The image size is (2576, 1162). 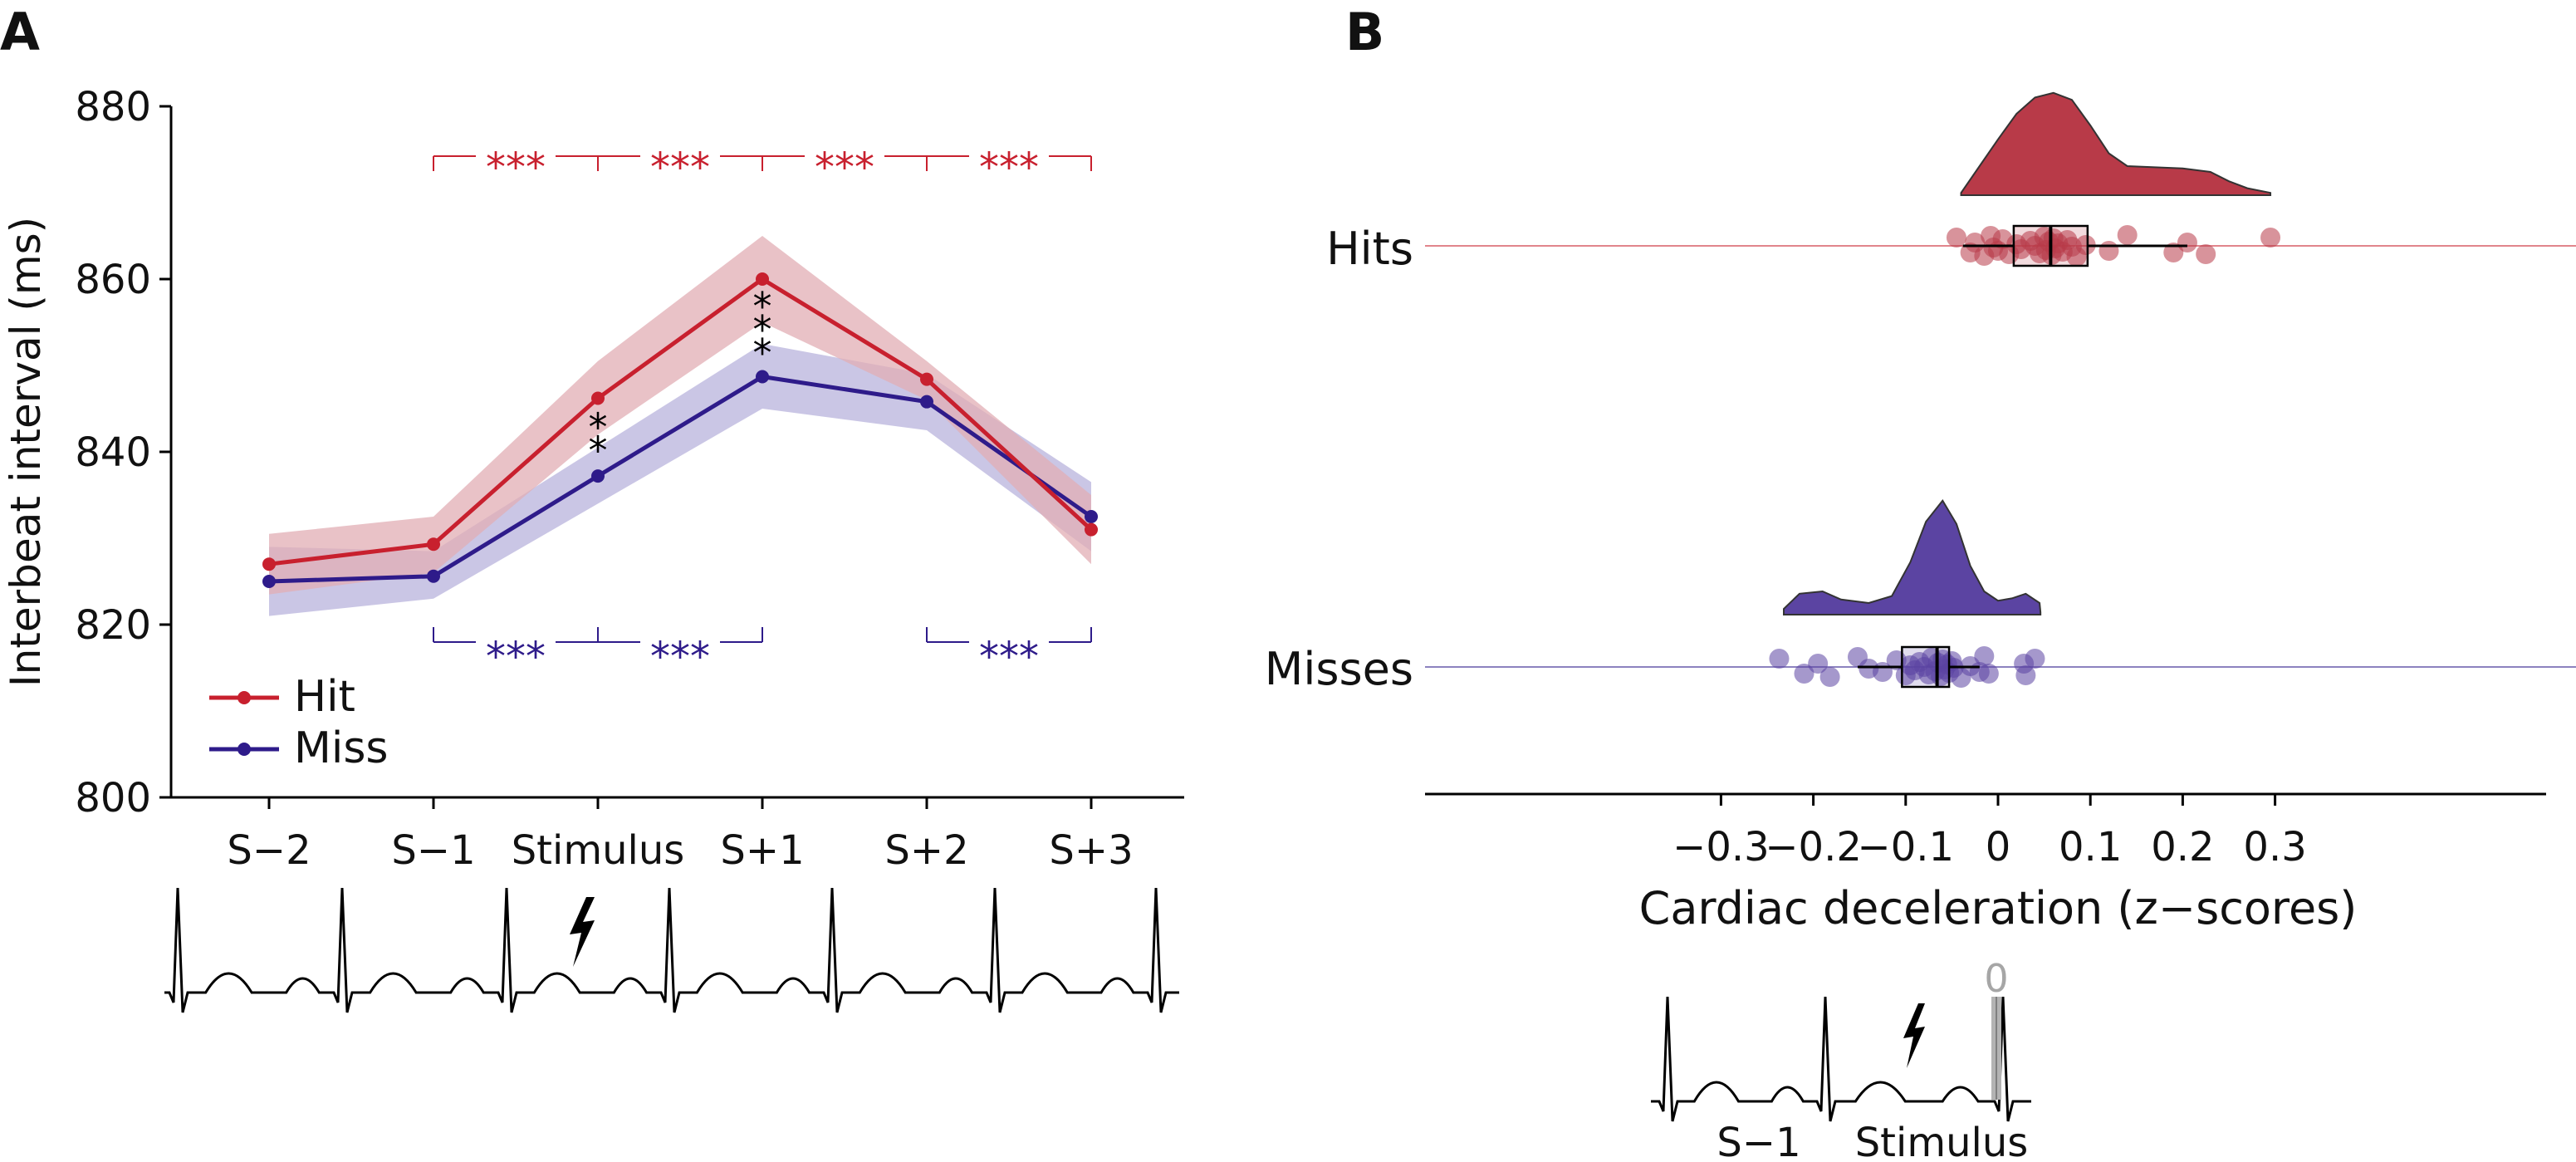 I want to click on x-tick-label: S+1, so click(x=762, y=851).